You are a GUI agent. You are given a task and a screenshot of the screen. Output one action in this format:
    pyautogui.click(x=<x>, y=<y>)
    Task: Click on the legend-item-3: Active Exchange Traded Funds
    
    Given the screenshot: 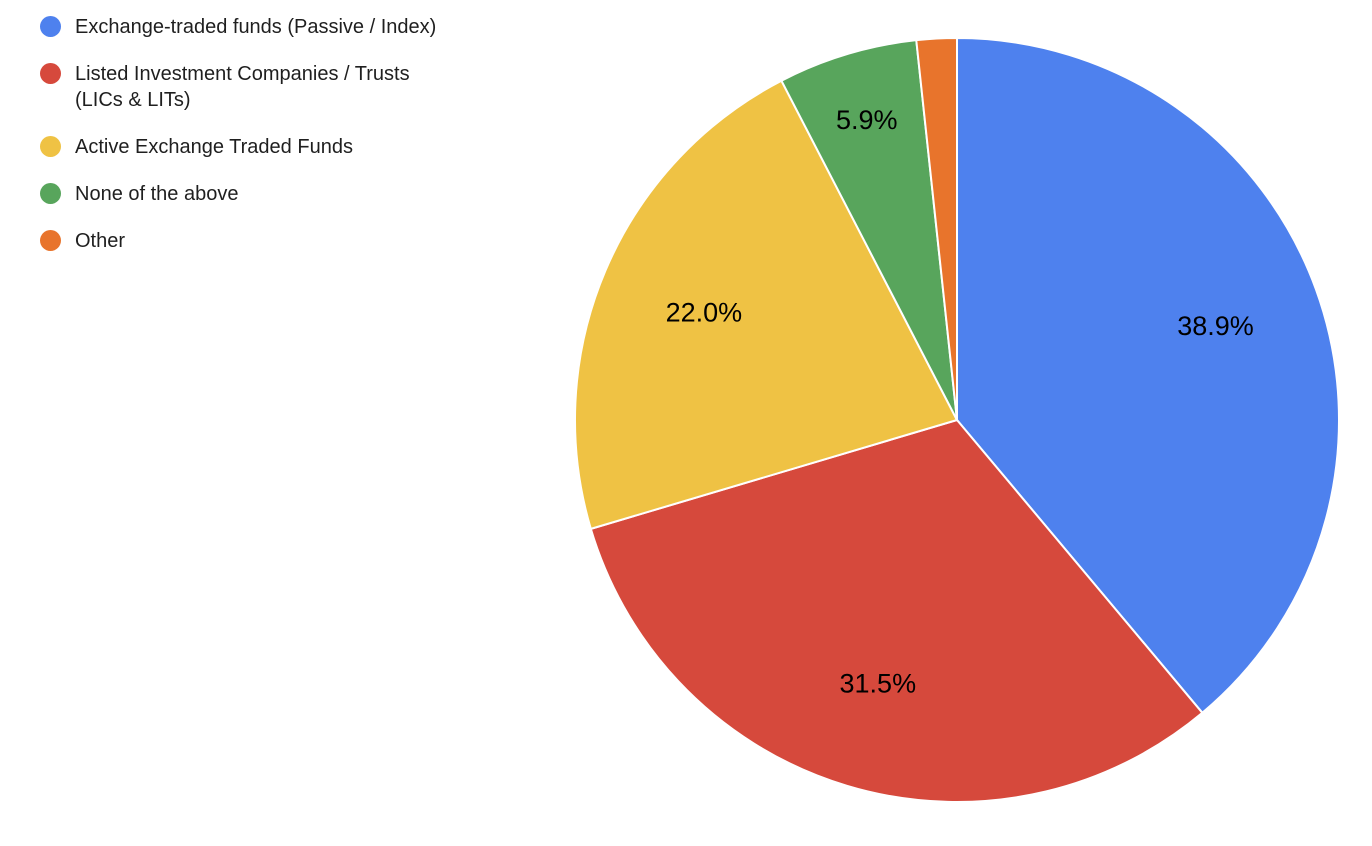 What is the action you would take?
    pyautogui.click(x=238, y=147)
    